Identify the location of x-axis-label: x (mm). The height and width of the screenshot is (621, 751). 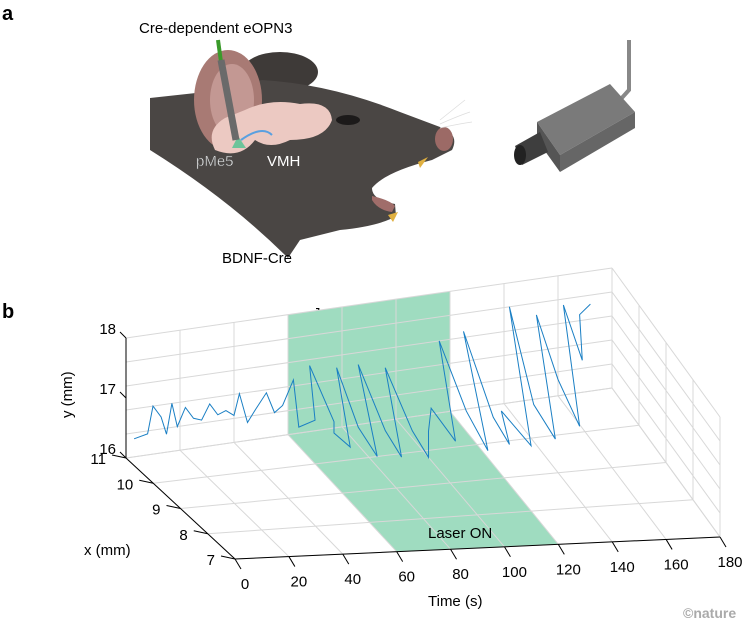
(107, 550).